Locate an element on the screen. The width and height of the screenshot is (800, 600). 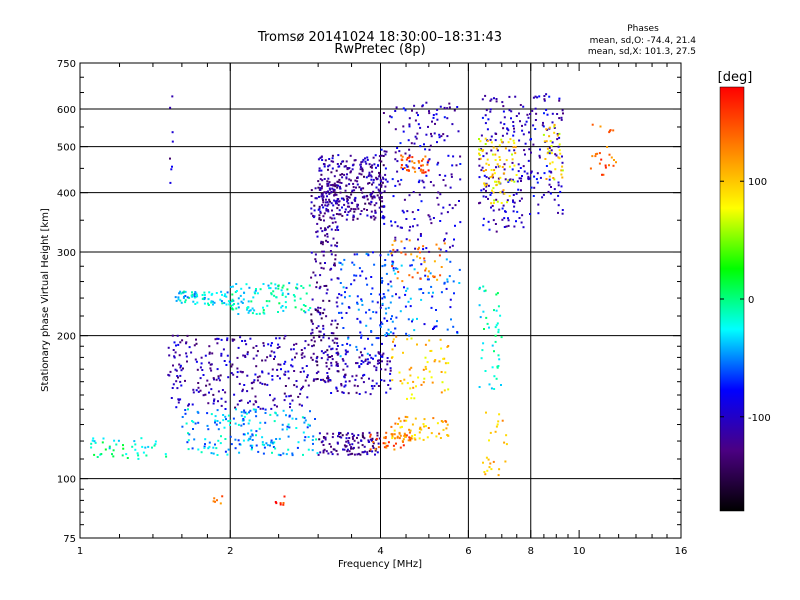
x-tick-label: 16 is located at coordinates (681, 551).